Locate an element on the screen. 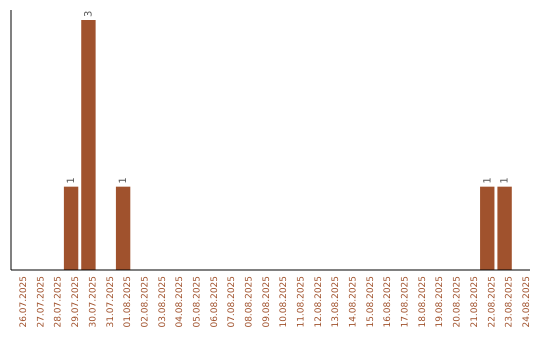  x-tick-label: 06.08.2025 is located at coordinates (215, 302).